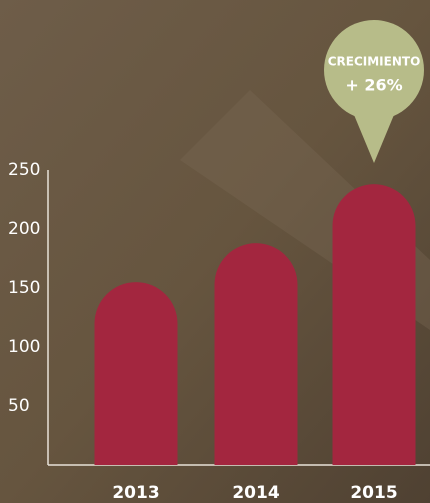  What do you see at coordinates (373, 85) in the screenshot?
I see `annotation-text: + 26%` at bounding box center [373, 85].